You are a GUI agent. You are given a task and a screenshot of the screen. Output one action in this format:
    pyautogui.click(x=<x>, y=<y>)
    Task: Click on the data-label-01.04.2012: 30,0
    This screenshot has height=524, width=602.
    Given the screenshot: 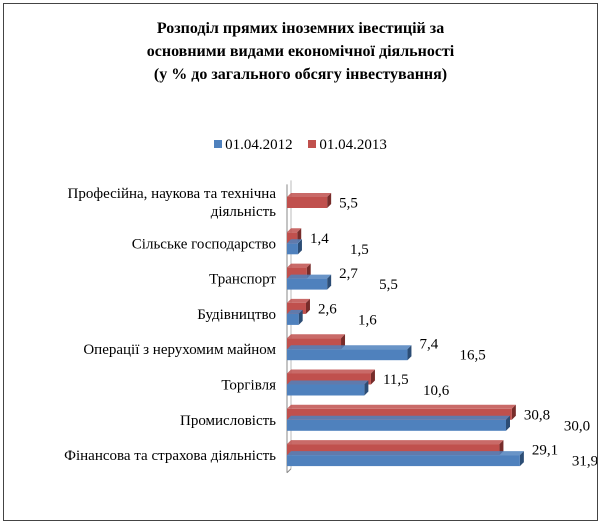 What is the action you would take?
    pyautogui.click(x=577, y=426)
    